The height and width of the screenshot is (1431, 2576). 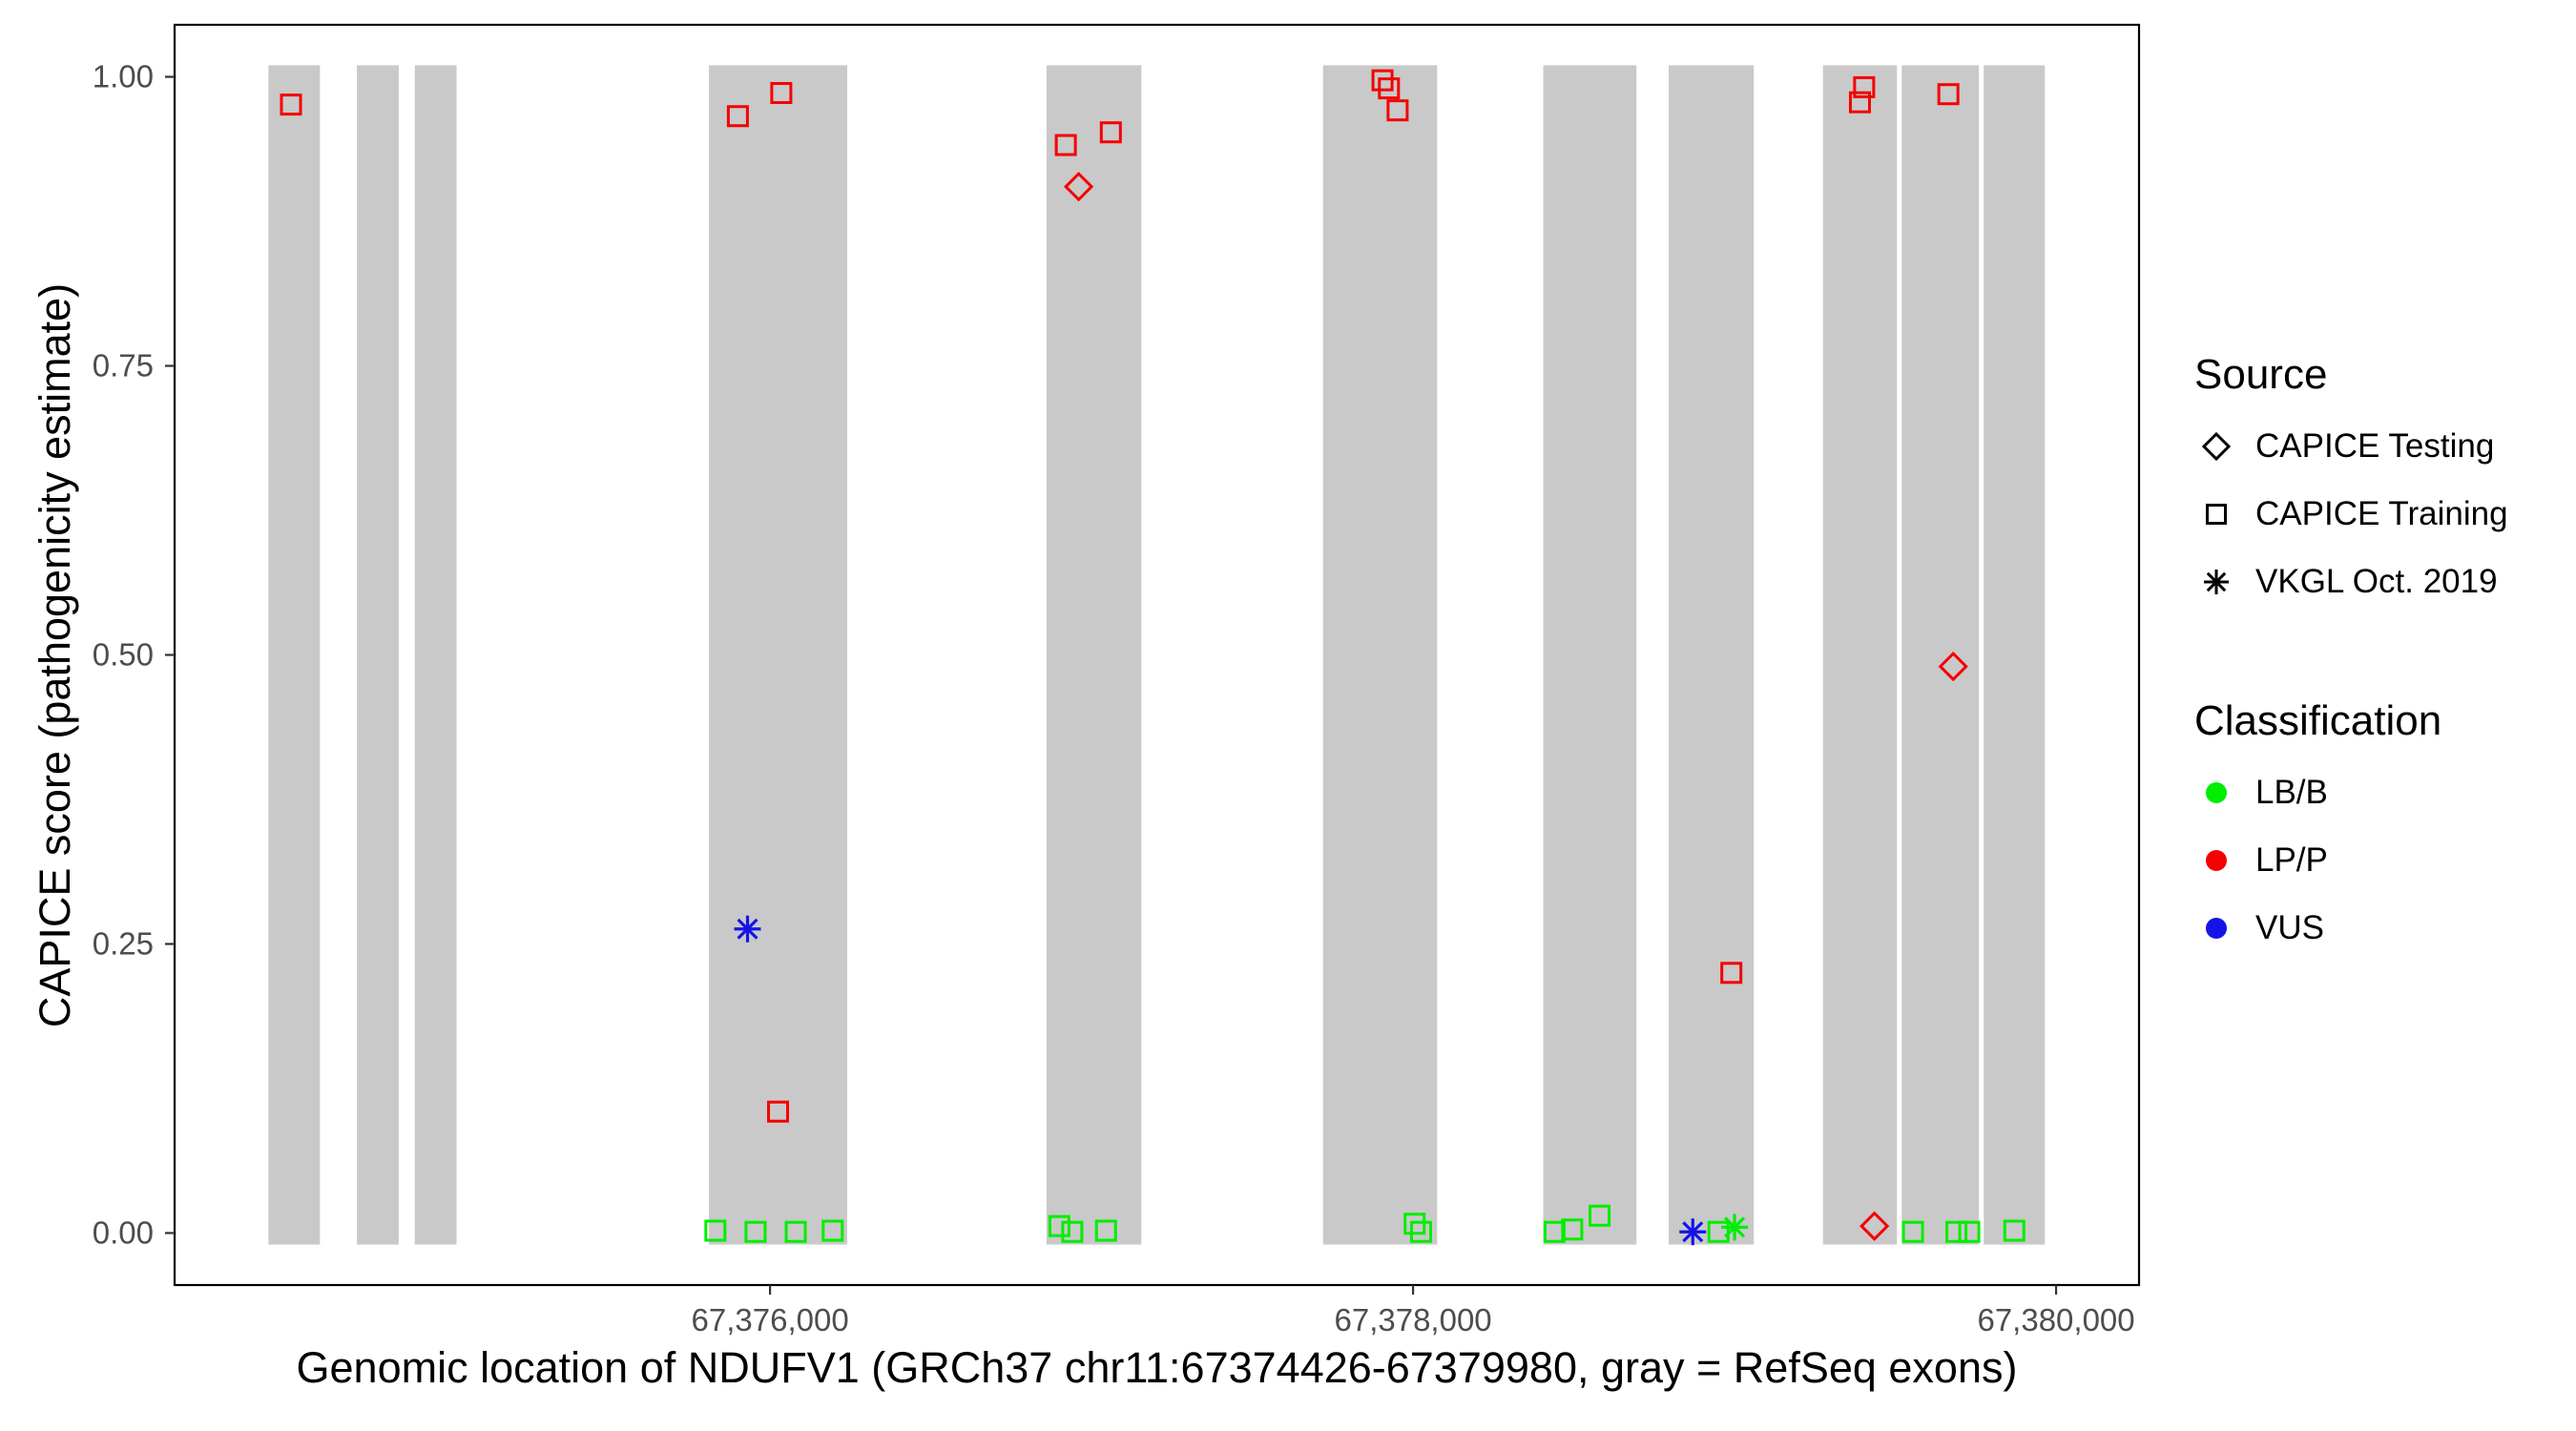 What do you see at coordinates (2376, 581) in the screenshot?
I see `legend-label-vkgl: VKGL Oct. 2019` at bounding box center [2376, 581].